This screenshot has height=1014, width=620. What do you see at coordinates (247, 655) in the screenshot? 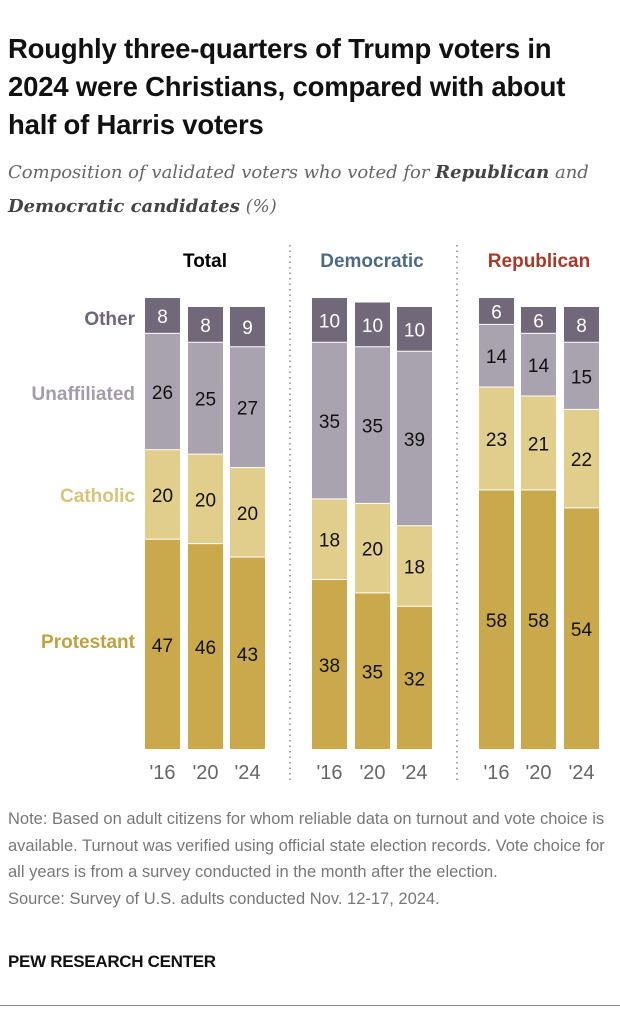
I see `data-label: 43` at bounding box center [247, 655].